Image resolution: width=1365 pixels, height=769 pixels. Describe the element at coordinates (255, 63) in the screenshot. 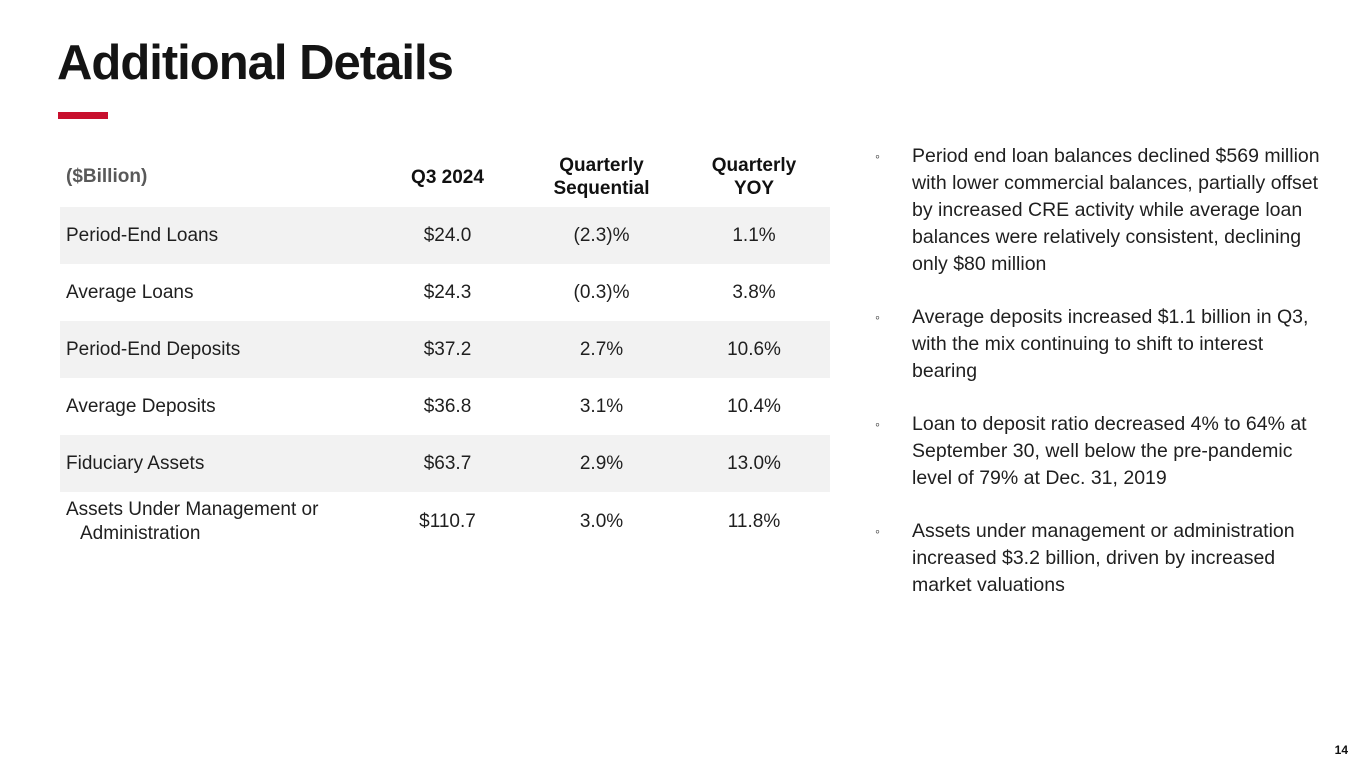

I see `page-title: Additional Details` at that location.